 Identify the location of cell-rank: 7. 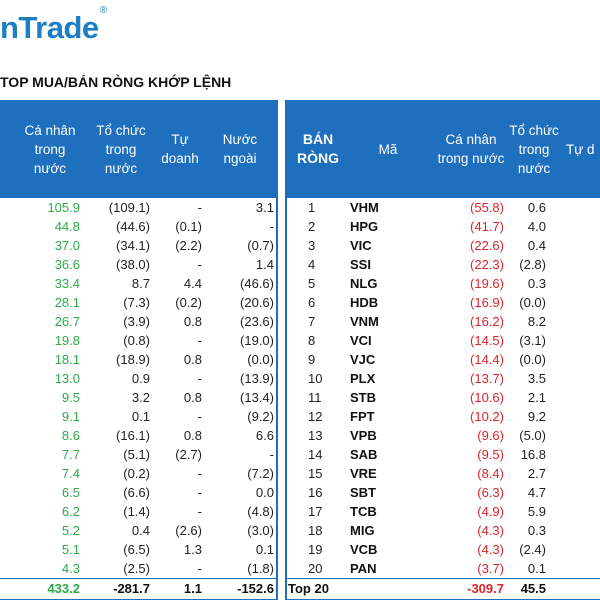
(312, 321).